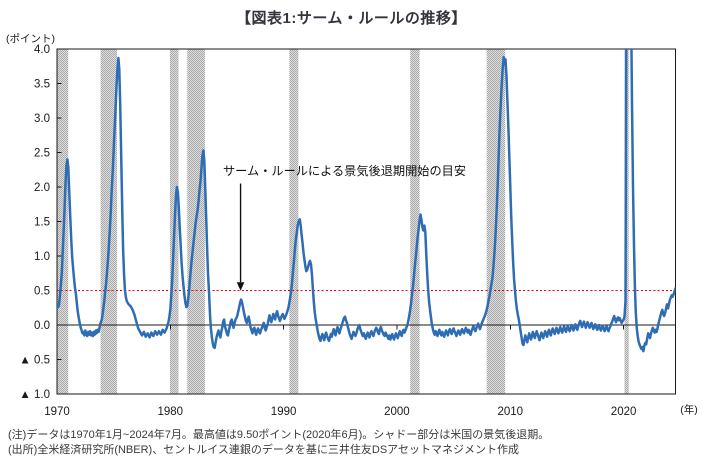 The height and width of the screenshot is (465, 703). Describe the element at coordinates (345, 171) in the screenshot. I see `threshold-annotation-label: サーム・ルールによる景気後退期開始の目安` at that location.